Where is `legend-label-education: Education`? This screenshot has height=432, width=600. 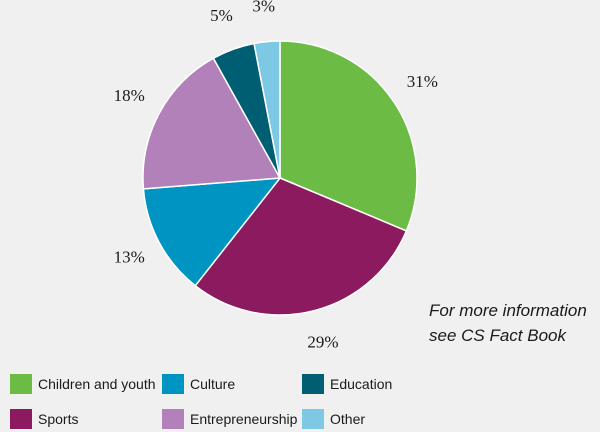 legend-label-education: Education is located at coordinates (361, 384).